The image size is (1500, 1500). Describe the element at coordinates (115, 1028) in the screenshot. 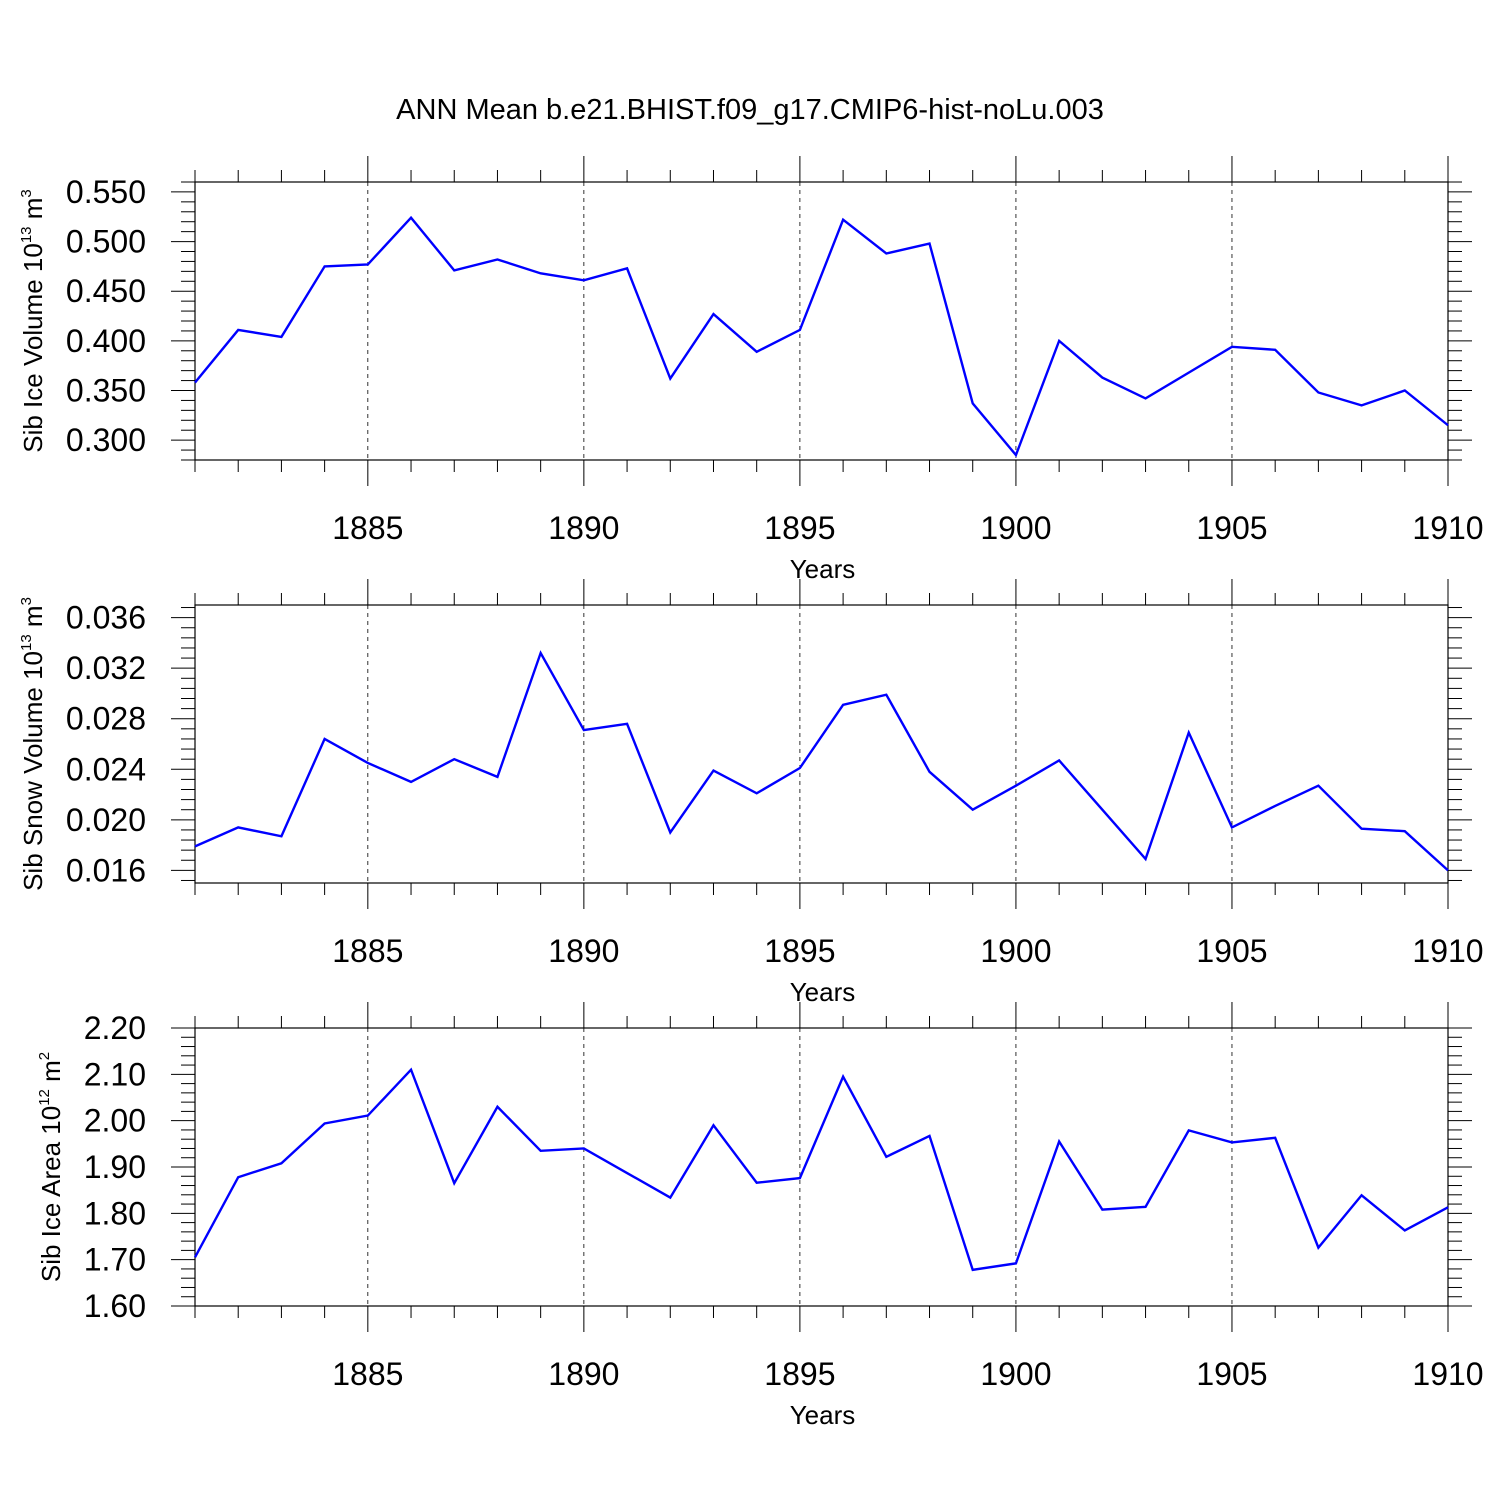

I see `y-tick-label: 2.20` at that location.